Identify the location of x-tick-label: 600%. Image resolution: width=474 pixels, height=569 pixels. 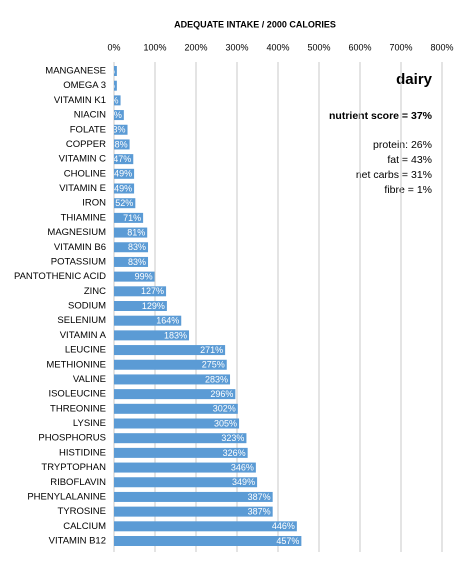
(359, 47).